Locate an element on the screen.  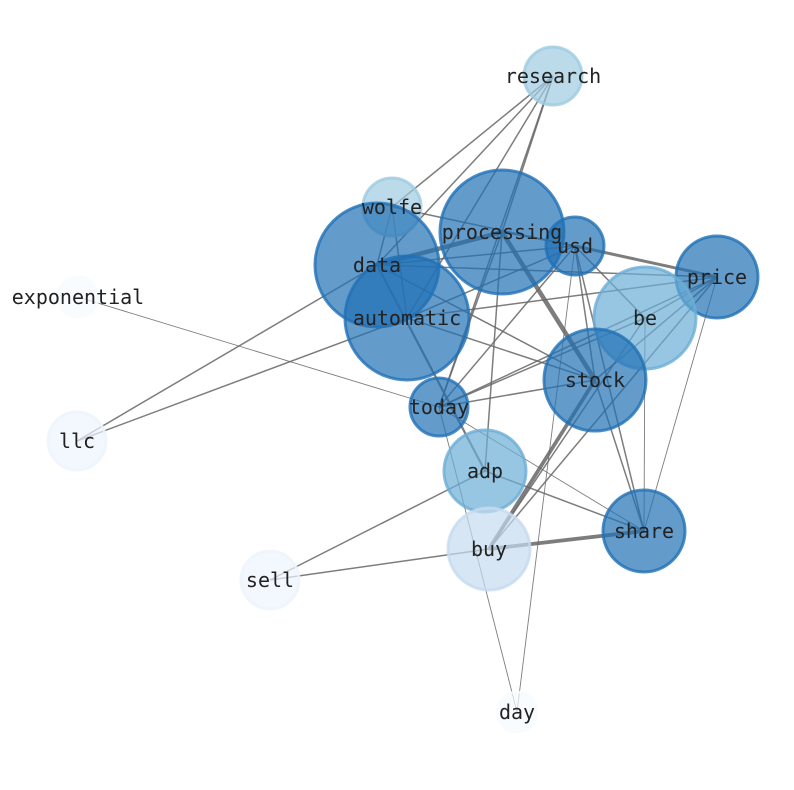
node-label-automatic: automatic is located at coordinates (407, 318).